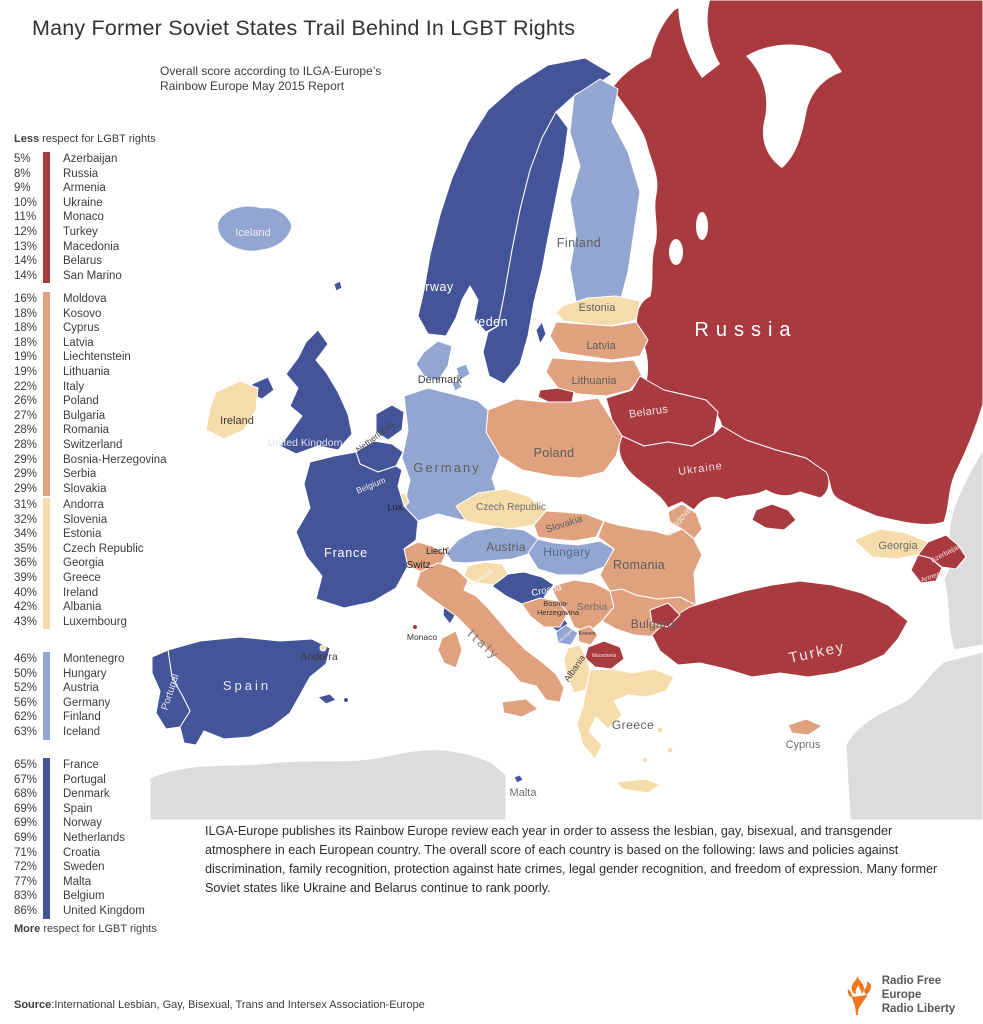 The image size is (983, 1024). I want to click on legend-bottom-label: More respect for LGBT rights, so click(85, 929).